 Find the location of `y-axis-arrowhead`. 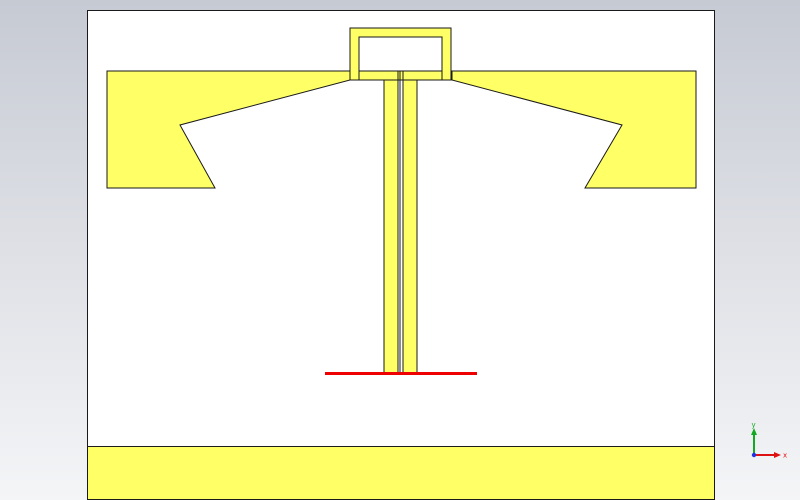

y-axis-arrowhead is located at coordinates (754, 431).